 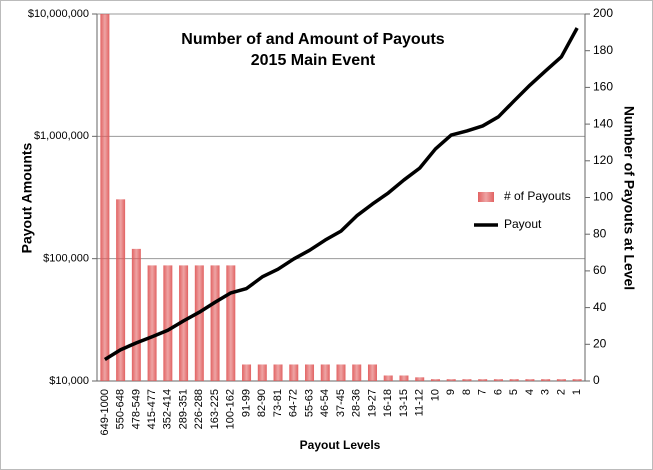 What do you see at coordinates (600, 270) in the screenshot?
I see `y2-tick-label: 60` at bounding box center [600, 270].